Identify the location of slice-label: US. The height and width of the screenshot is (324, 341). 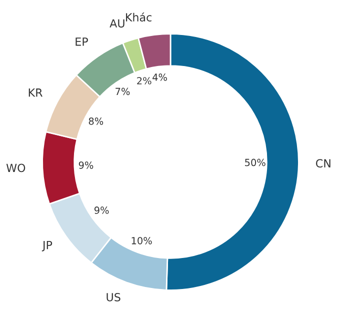
(113, 297).